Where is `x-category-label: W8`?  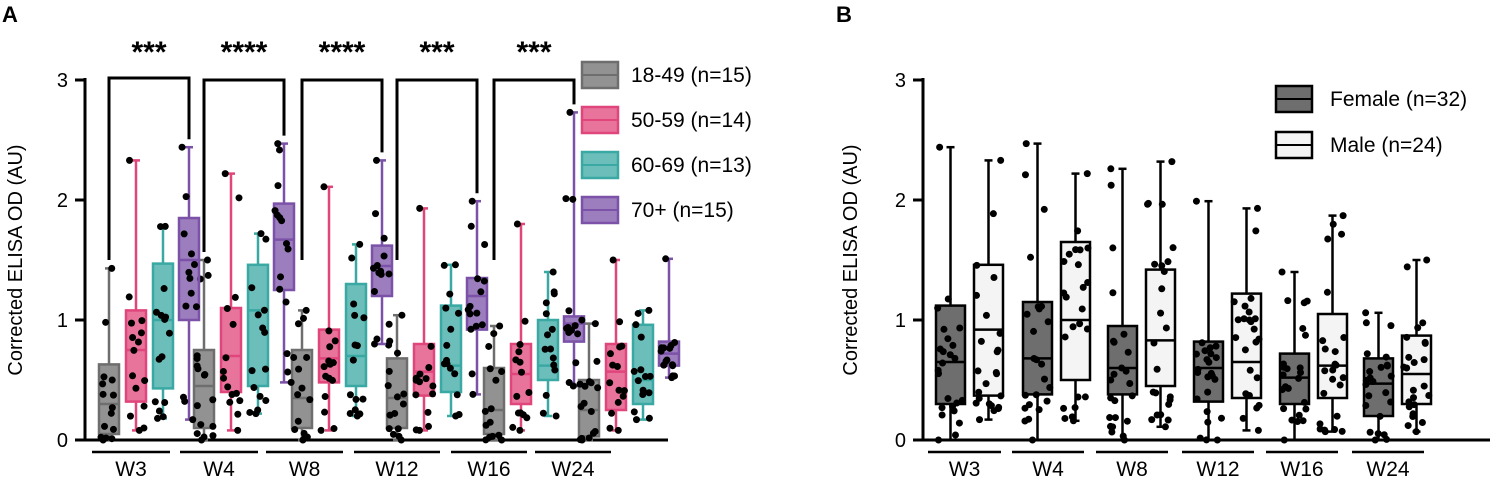 x-category-label: W8 is located at coordinates (1132, 469).